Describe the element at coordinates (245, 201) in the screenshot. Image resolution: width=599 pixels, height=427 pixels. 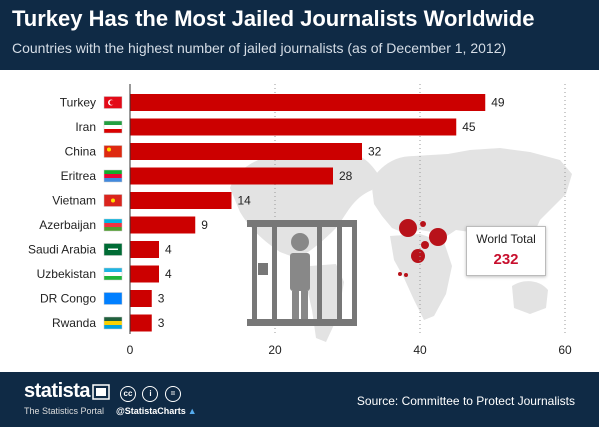
I see `value-label: 14` at that location.